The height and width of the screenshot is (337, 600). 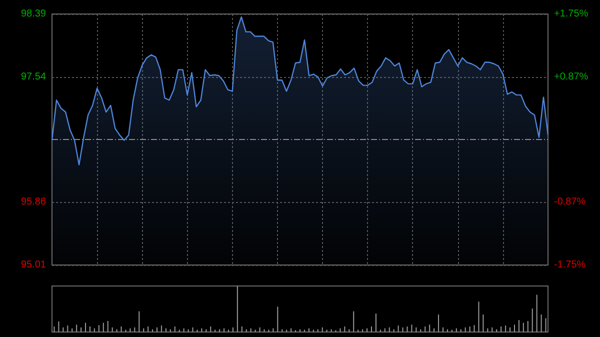 What do you see at coordinates (33, 77) in the screenshot?
I see `y-tick-label: 97.54` at bounding box center [33, 77].